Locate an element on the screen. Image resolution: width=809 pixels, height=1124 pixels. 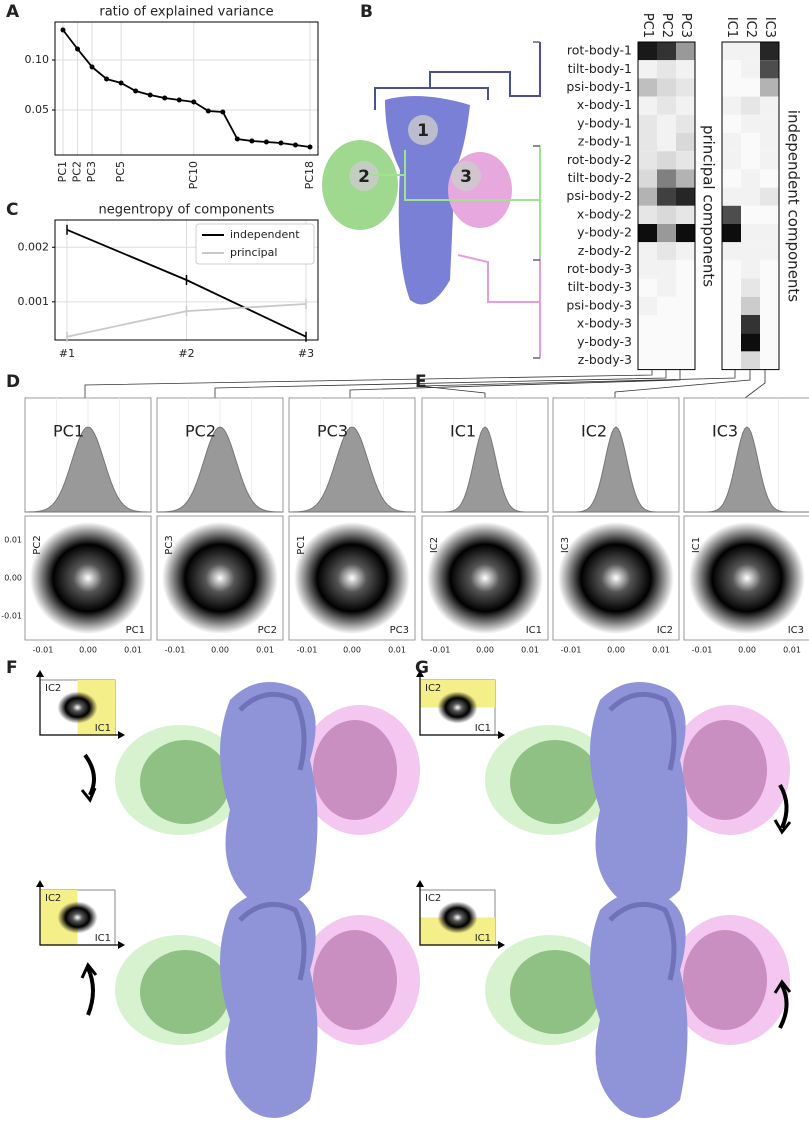
panel-title: IC3 is located at coordinates (725, 431).